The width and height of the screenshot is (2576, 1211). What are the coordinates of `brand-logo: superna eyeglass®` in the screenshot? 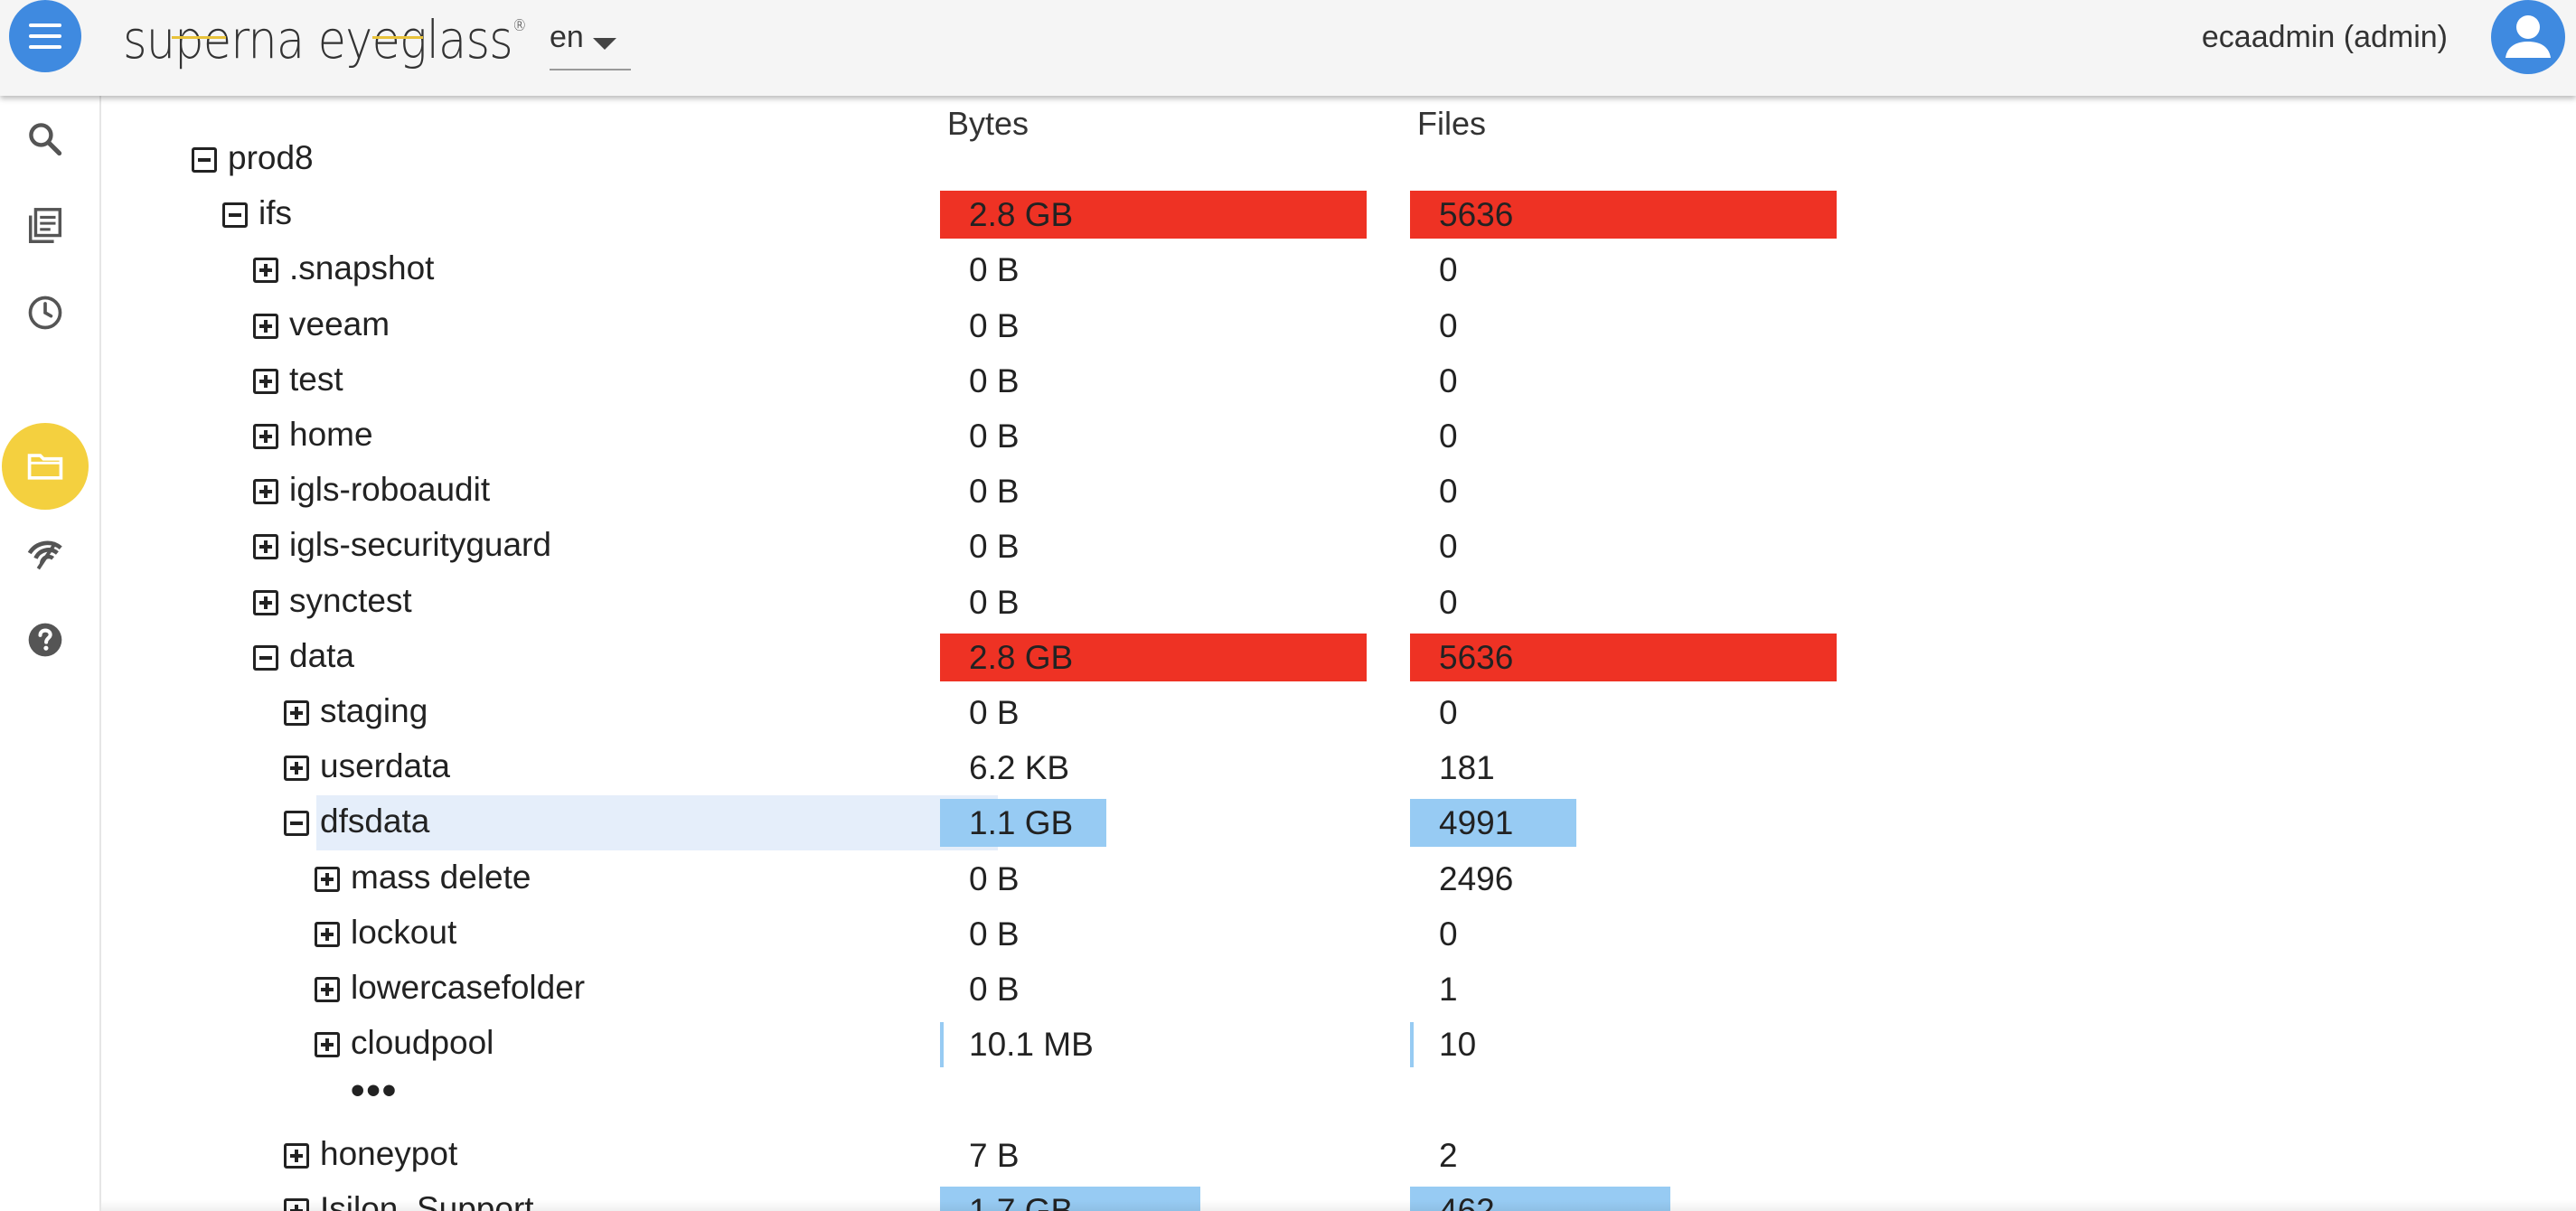 It's located at (325, 39).